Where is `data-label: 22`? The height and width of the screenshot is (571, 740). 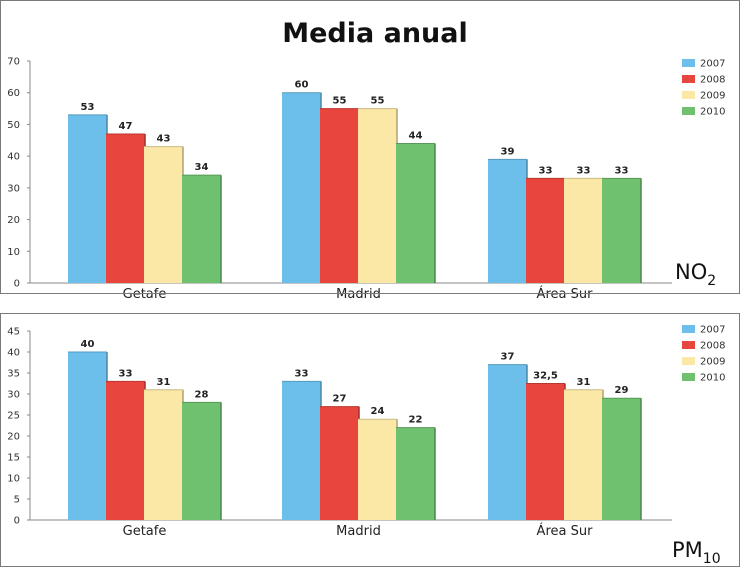
data-label: 22 is located at coordinates (416, 420).